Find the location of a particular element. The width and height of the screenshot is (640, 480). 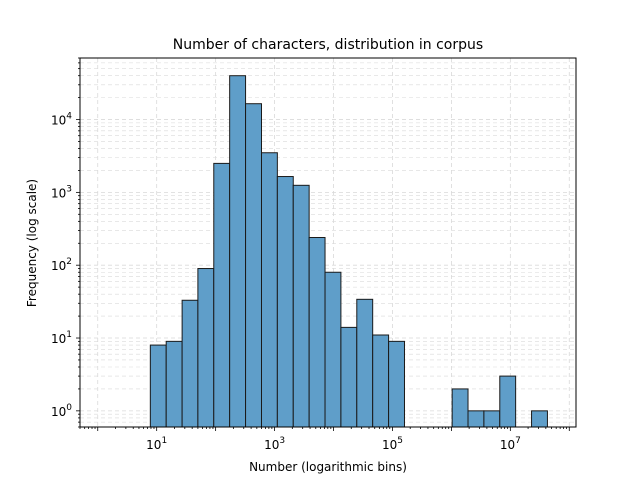

x-tick-label: 10⁷ is located at coordinates (510, 444).